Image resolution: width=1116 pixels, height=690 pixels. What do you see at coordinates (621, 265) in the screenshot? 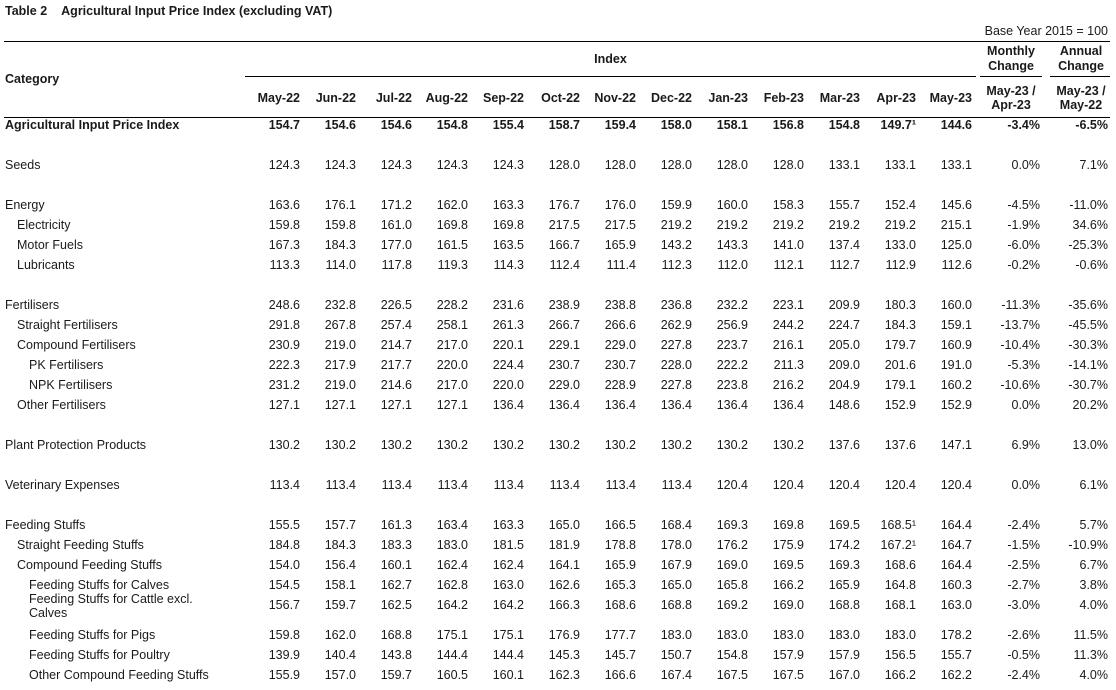
I see `index-value-cell: 111.4` at bounding box center [621, 265].